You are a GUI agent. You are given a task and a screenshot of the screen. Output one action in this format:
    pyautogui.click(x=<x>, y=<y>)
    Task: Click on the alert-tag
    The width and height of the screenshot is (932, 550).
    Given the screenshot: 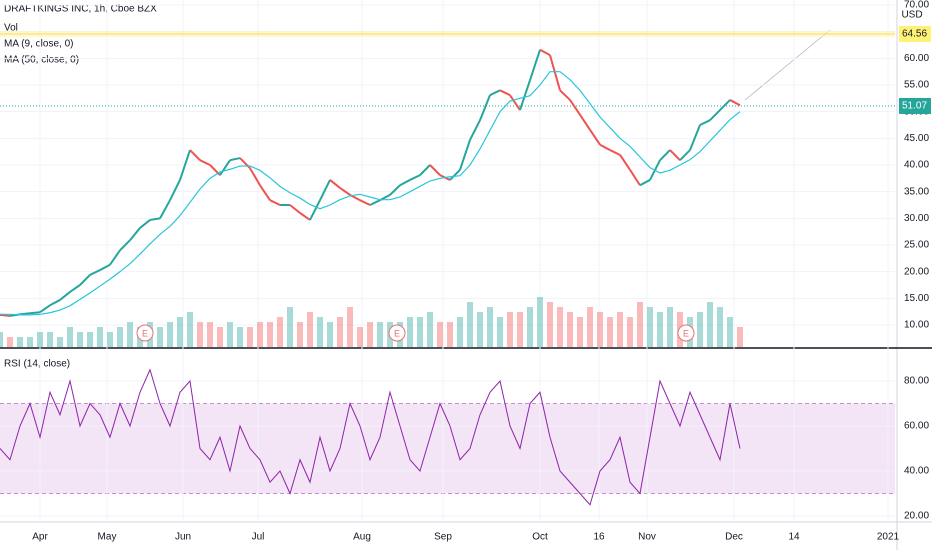 What is the action you would take?
    pyautogui.click(x=915, y=34)
    